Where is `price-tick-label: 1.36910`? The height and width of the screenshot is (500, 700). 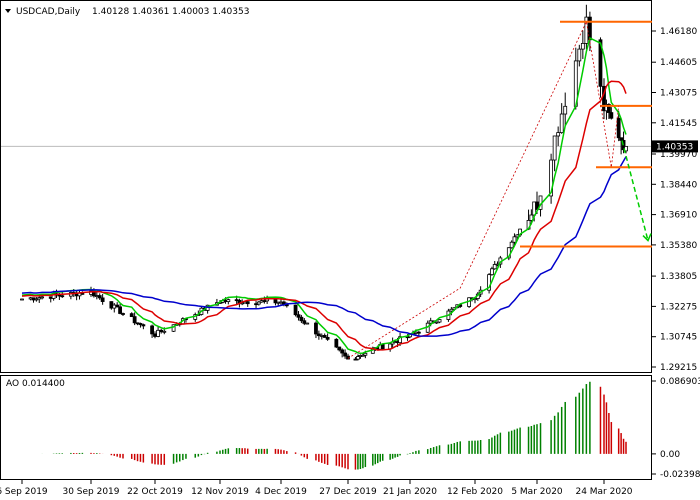
price-tick-label: 1.36910 is located at coordinates (678, 216).